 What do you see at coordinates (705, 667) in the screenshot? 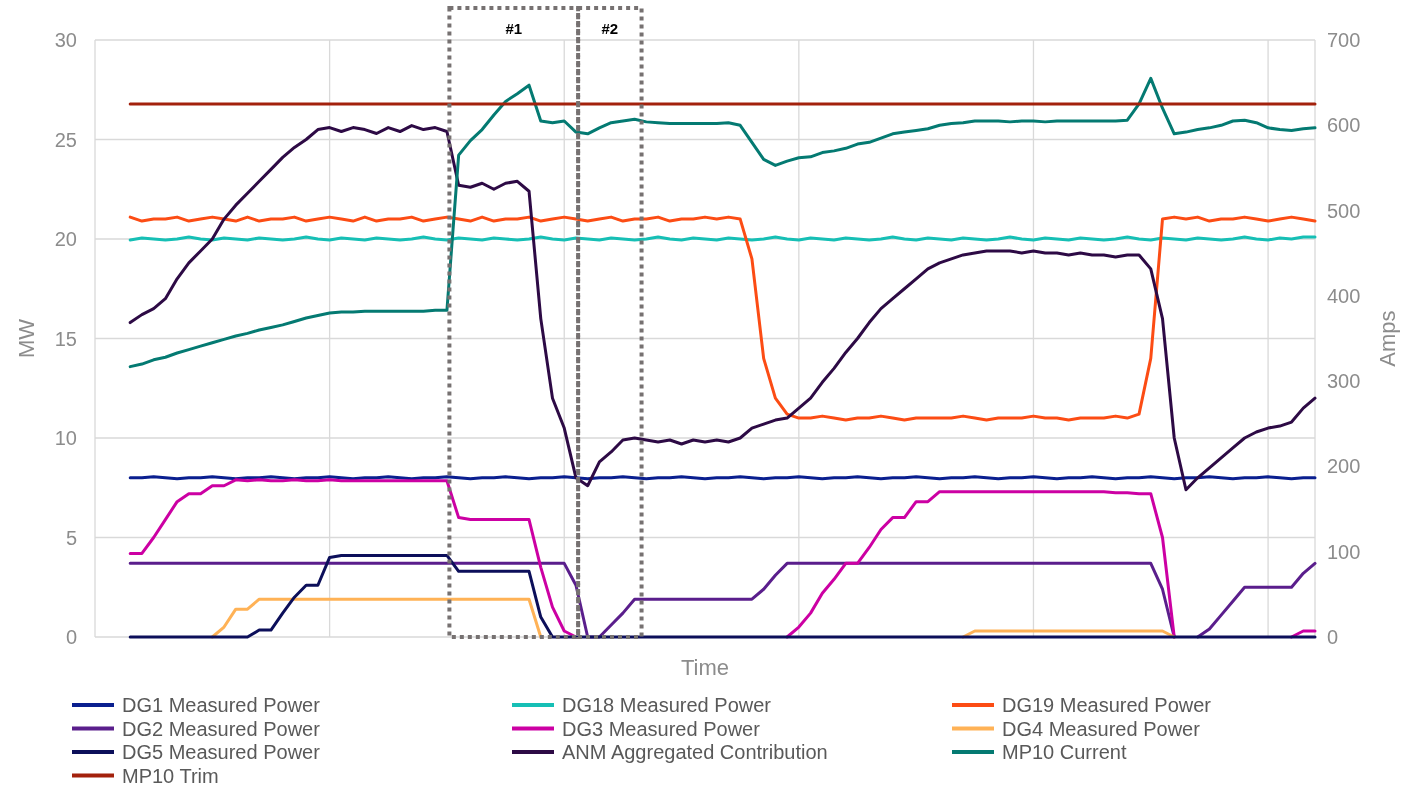
I see `x-axis-title: Time` at bounding box center [705, 667].